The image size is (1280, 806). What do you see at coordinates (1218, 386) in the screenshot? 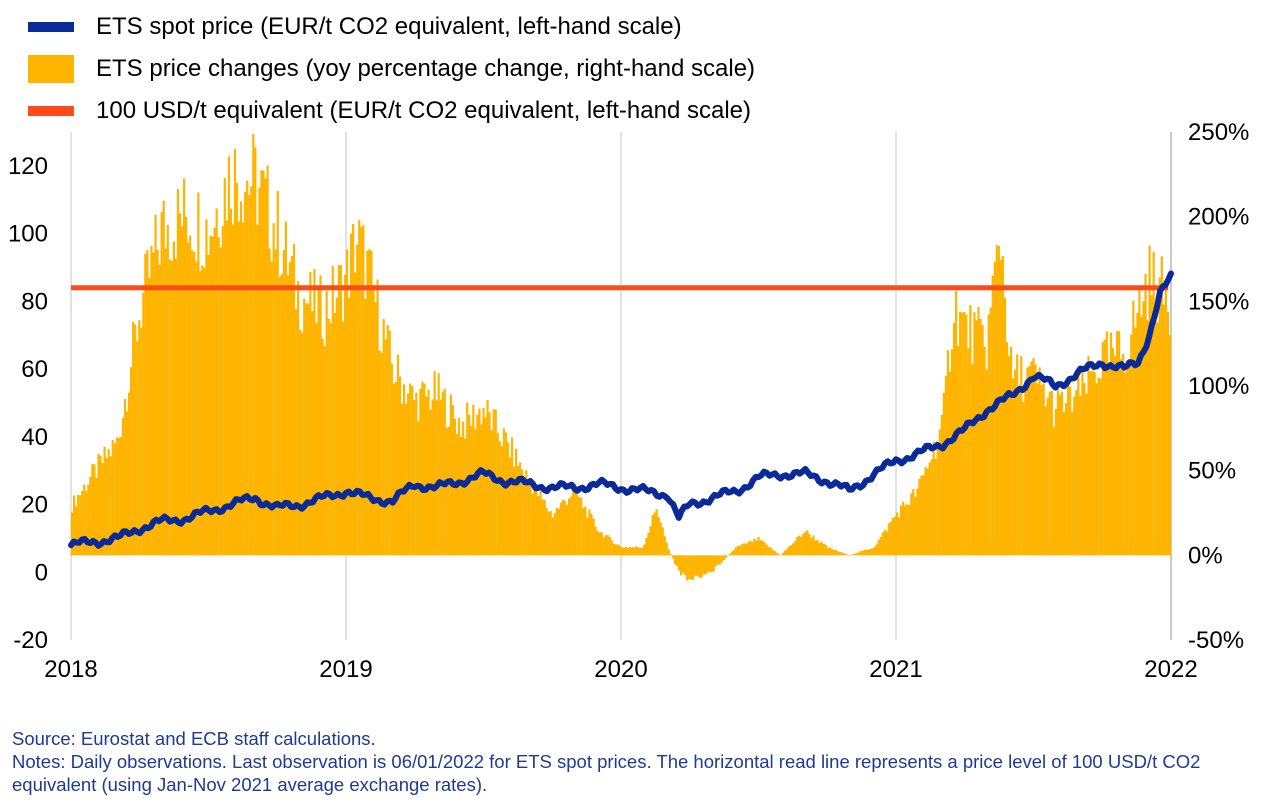
I see `y-right-tick-label: 100%` at bounding box center [1218, 386].